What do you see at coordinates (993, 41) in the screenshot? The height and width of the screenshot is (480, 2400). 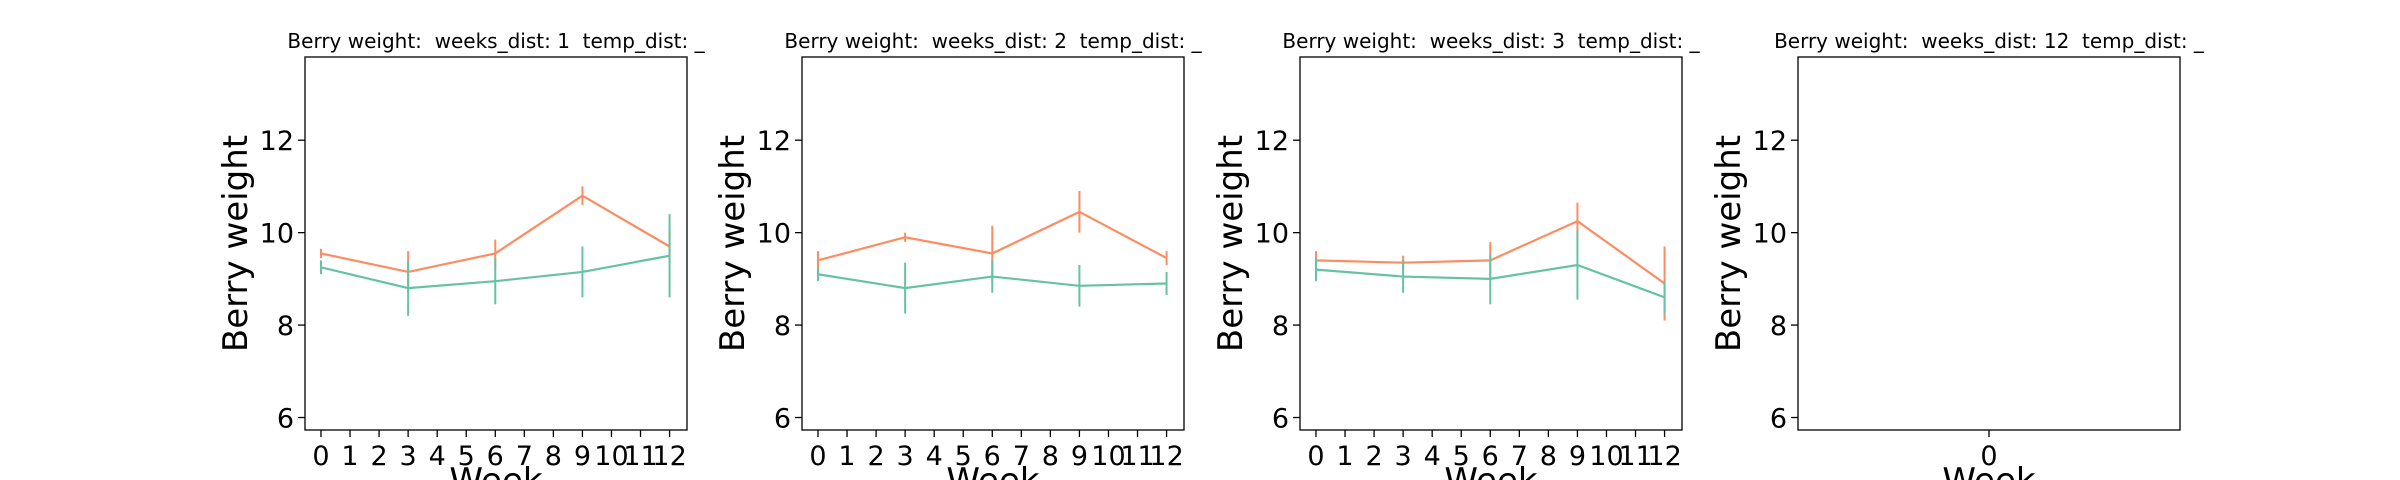 I see `subplot-title: Berry weight: weeks_dist: 2 temp_dist: _` at bounding box center [993, 41].